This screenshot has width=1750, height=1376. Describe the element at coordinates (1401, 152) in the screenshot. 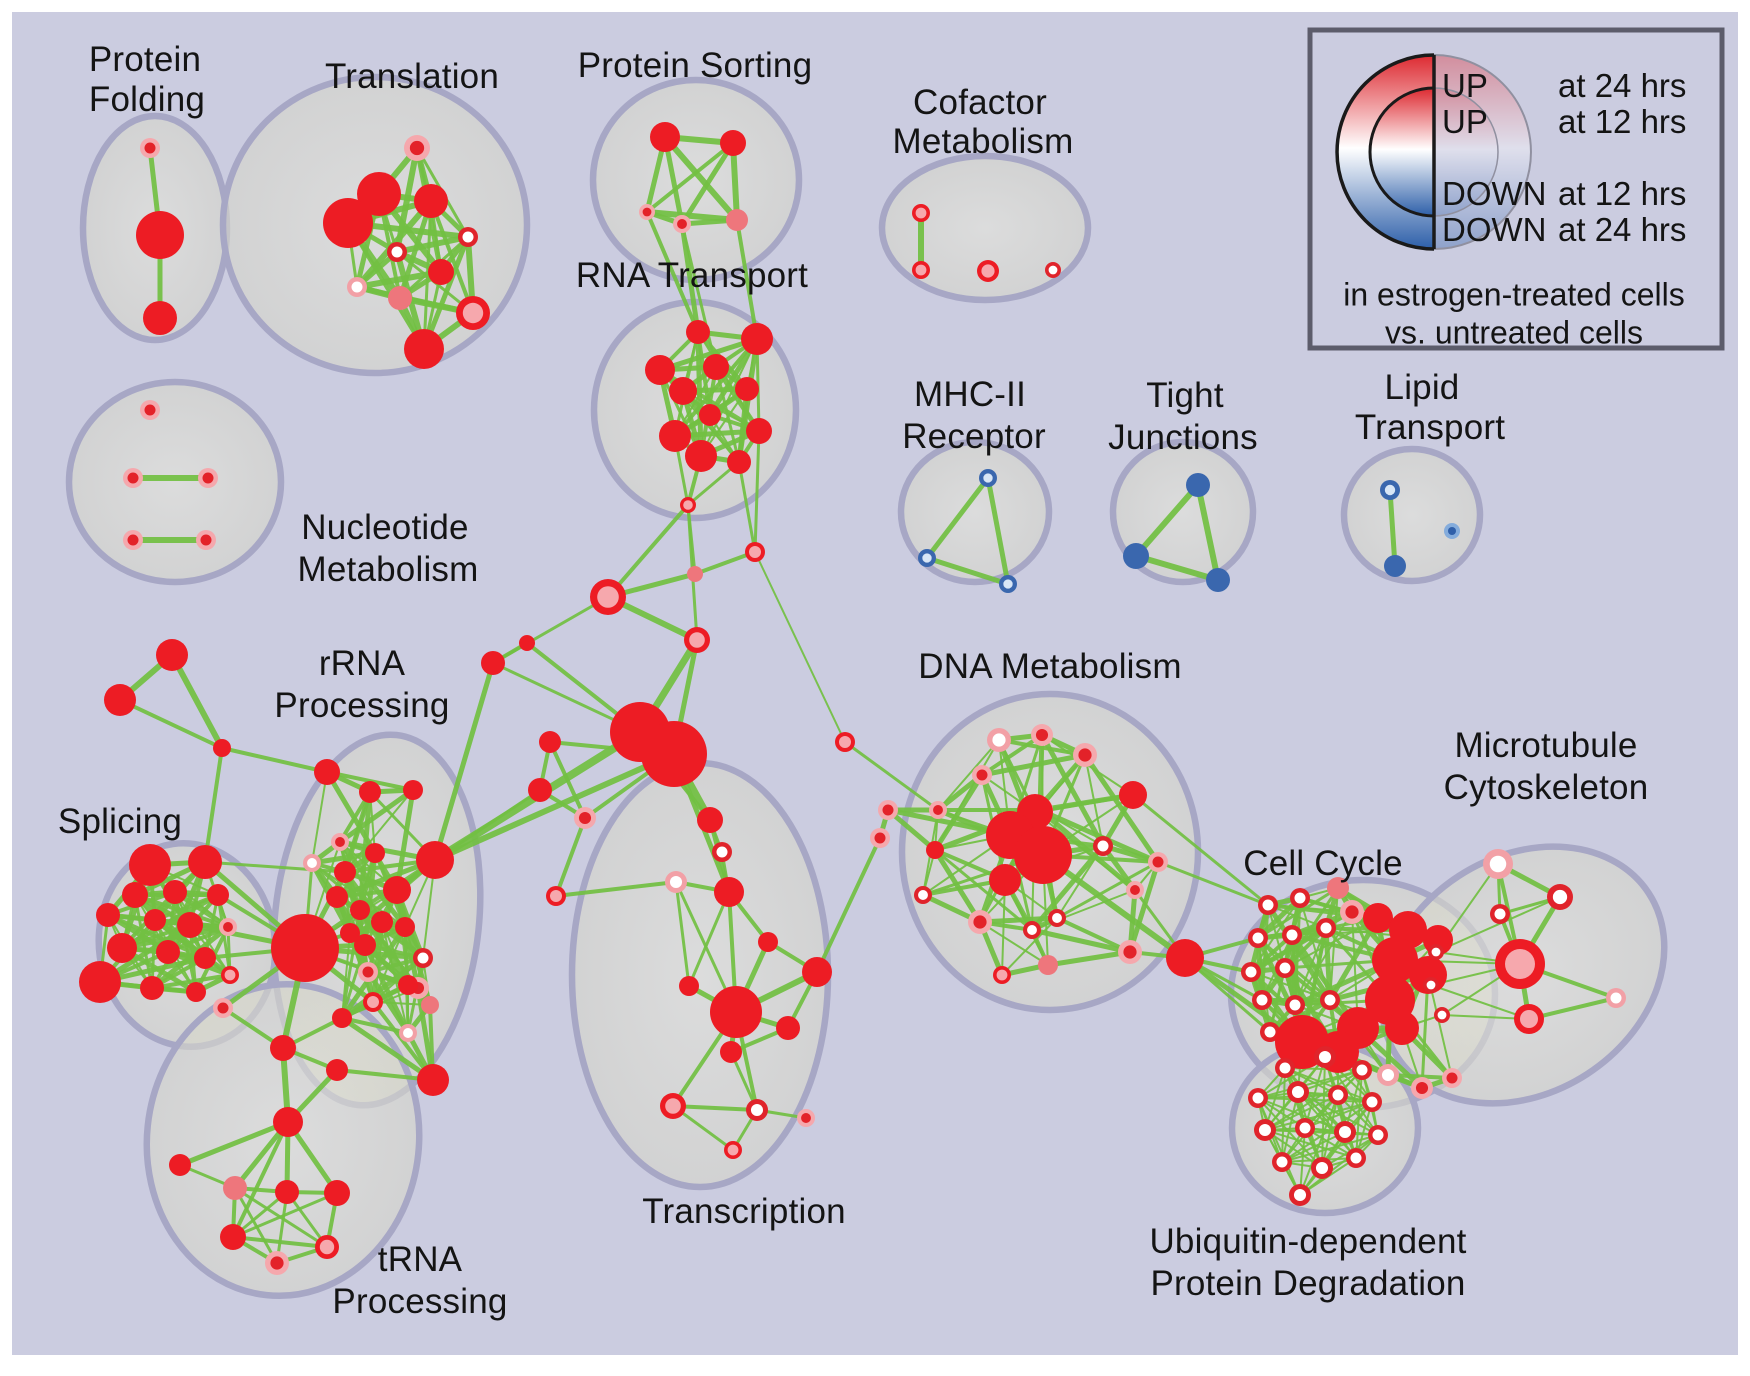

I see `legend-left-inner-arc` at that location.